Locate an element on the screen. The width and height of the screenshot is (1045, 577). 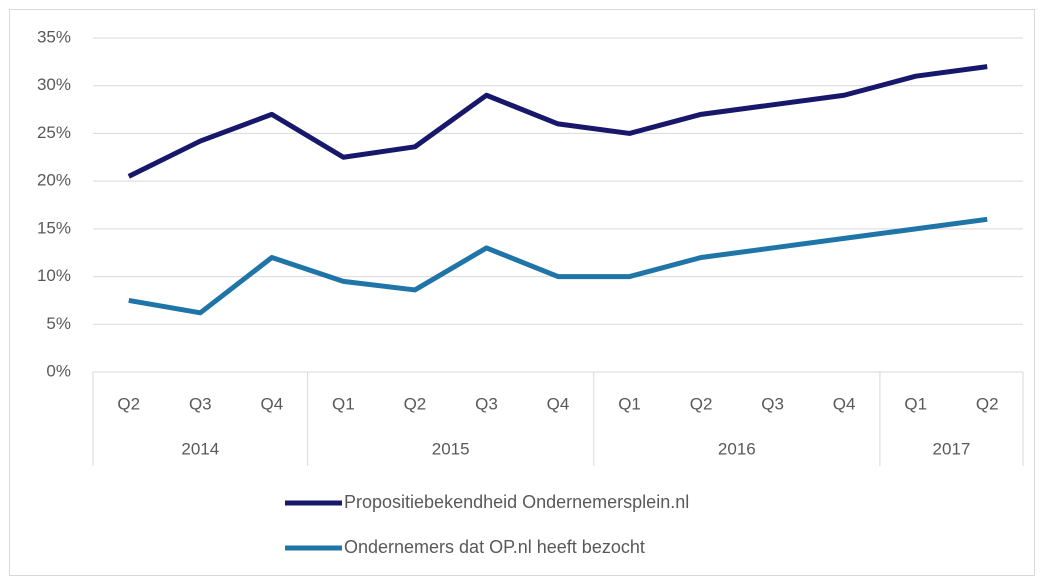
legend-label: Ondernemers dat OP.nl heeft bezocht is located at coordinates (494, 547).